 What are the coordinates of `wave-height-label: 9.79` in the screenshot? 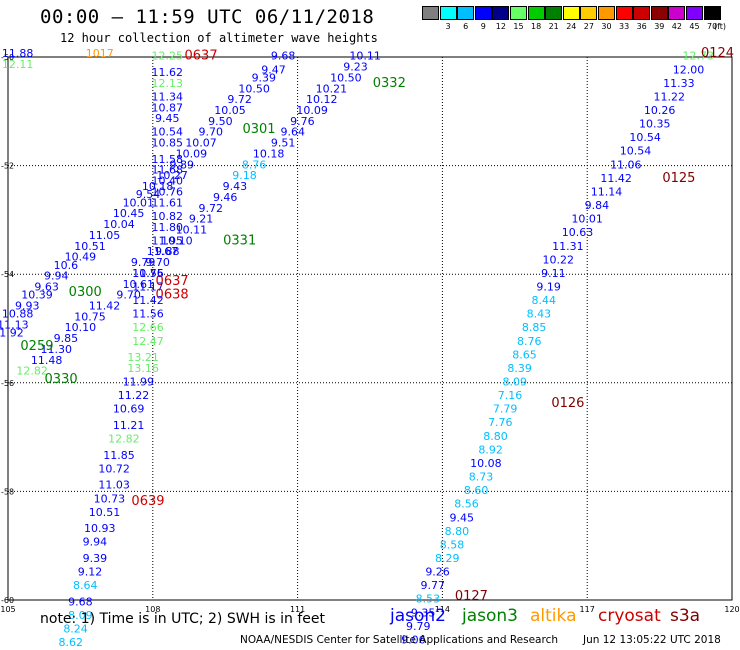 It's located at (143, 262).